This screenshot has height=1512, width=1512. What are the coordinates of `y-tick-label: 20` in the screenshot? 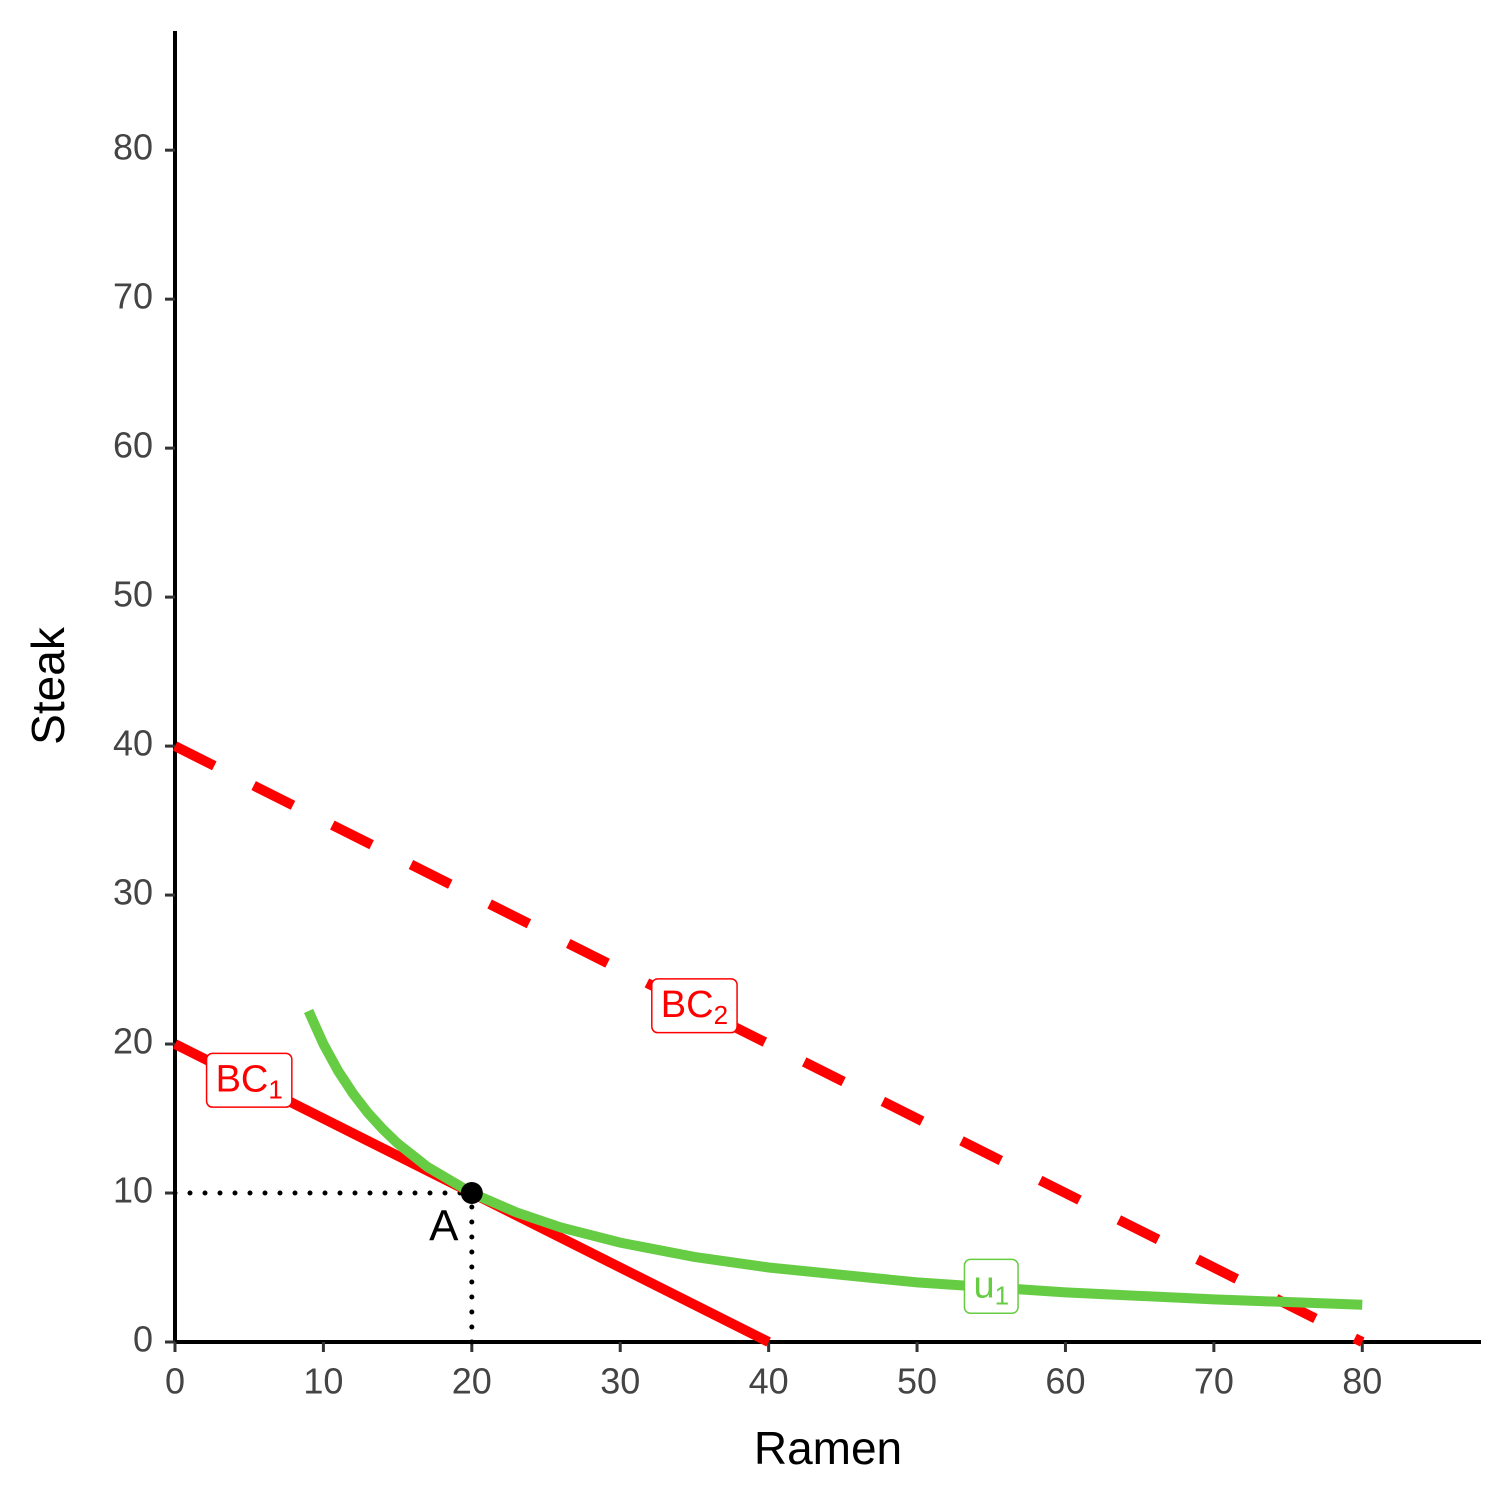 It's located at (133, 1041).